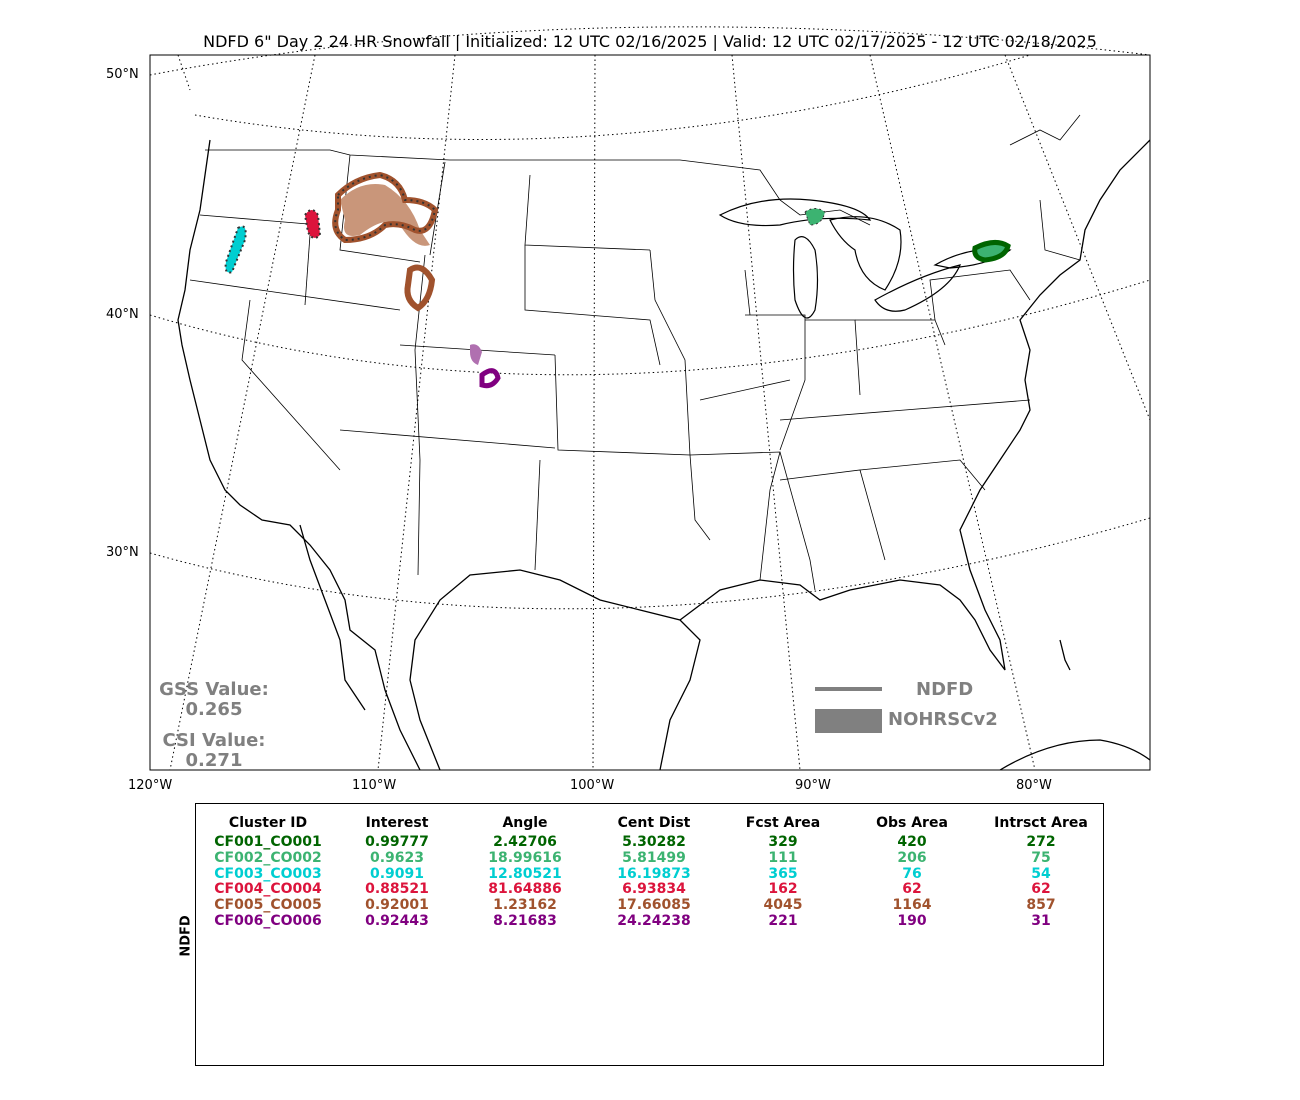  Describe the element at coordinates (397, 842) in the screenshot. I see `table-cell-interest: 0.99777` at that location.